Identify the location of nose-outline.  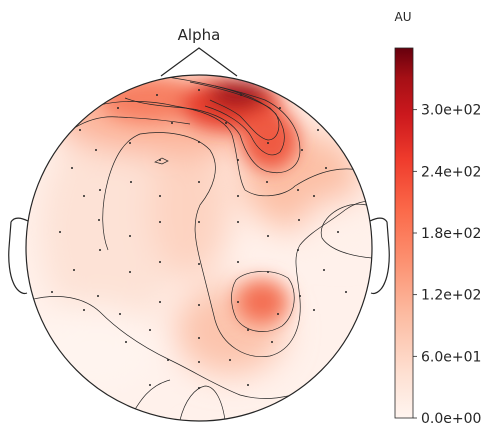
(199, 62).